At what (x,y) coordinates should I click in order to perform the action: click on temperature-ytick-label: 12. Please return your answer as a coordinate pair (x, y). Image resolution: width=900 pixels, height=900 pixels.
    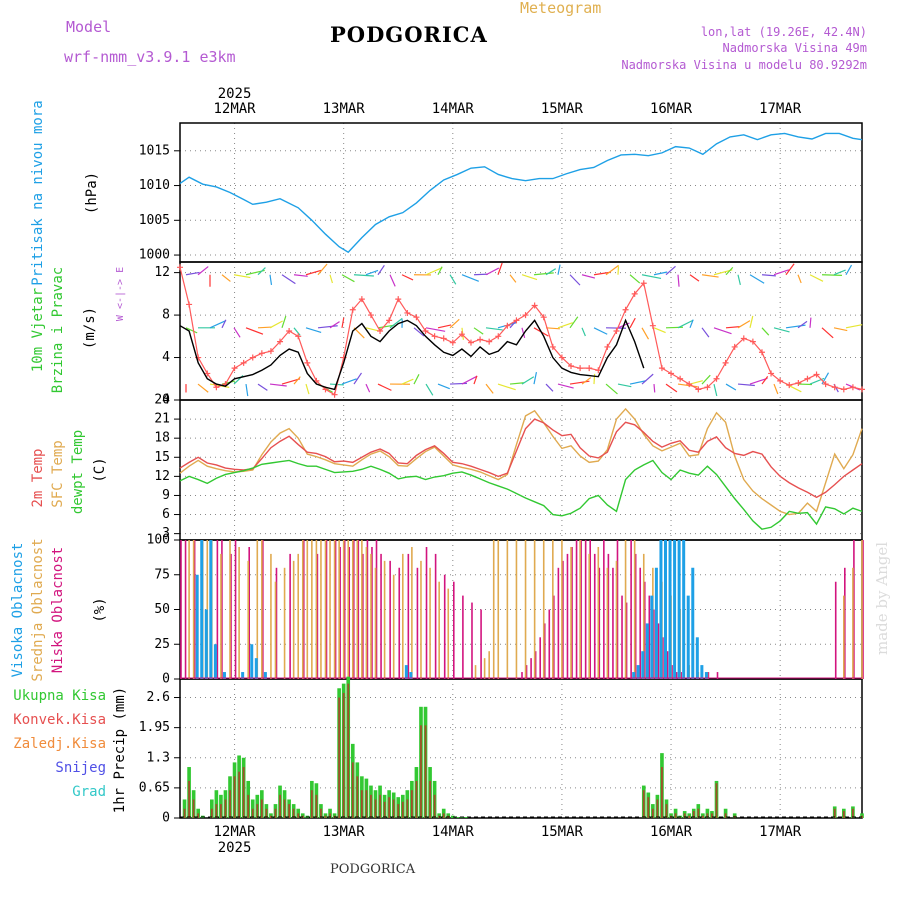
    Looking at the image, I should click on (162, 476).